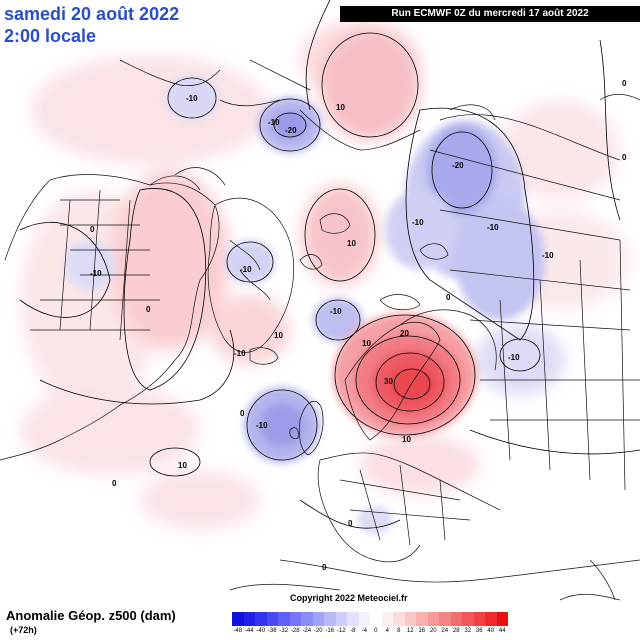 The height and width of the screenshot is (640, 640). Describe the element at coordinates (456, 631) in the screenshot. I see `color-scale-tick-label: 28` at that location.